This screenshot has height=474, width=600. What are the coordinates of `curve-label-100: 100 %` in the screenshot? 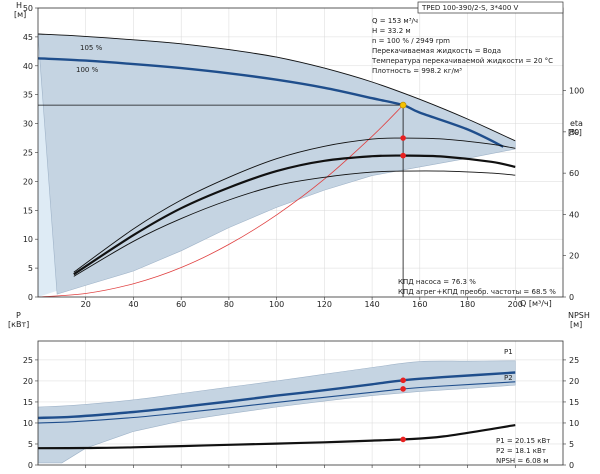 It's located at (87, 70).